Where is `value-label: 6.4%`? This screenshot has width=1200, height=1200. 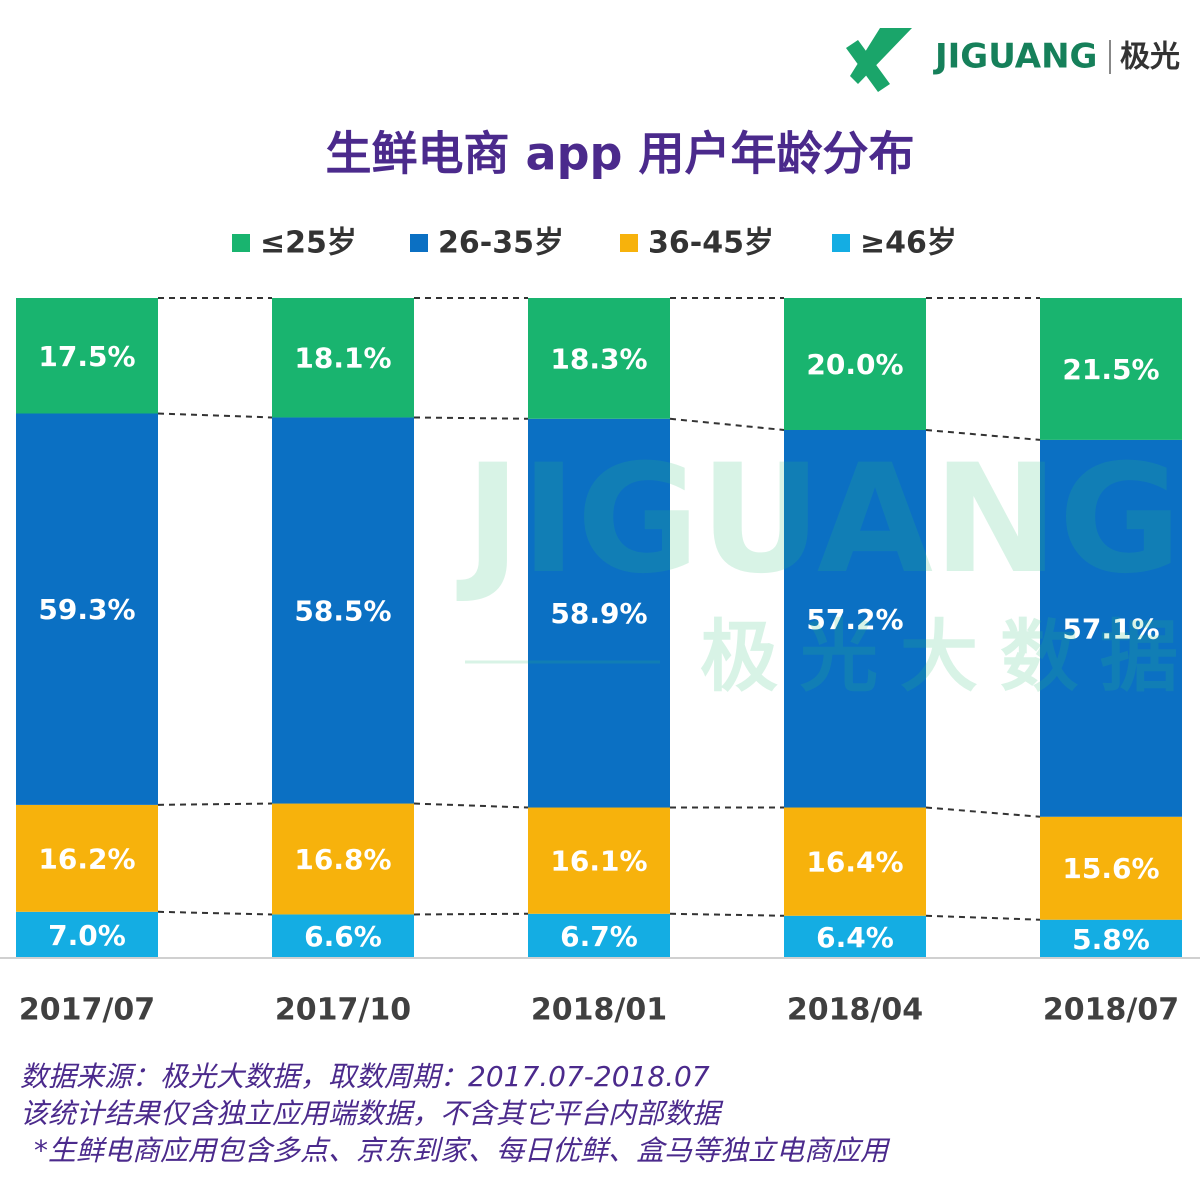
value-label: 6.4% is located at coordinates (855, 937).